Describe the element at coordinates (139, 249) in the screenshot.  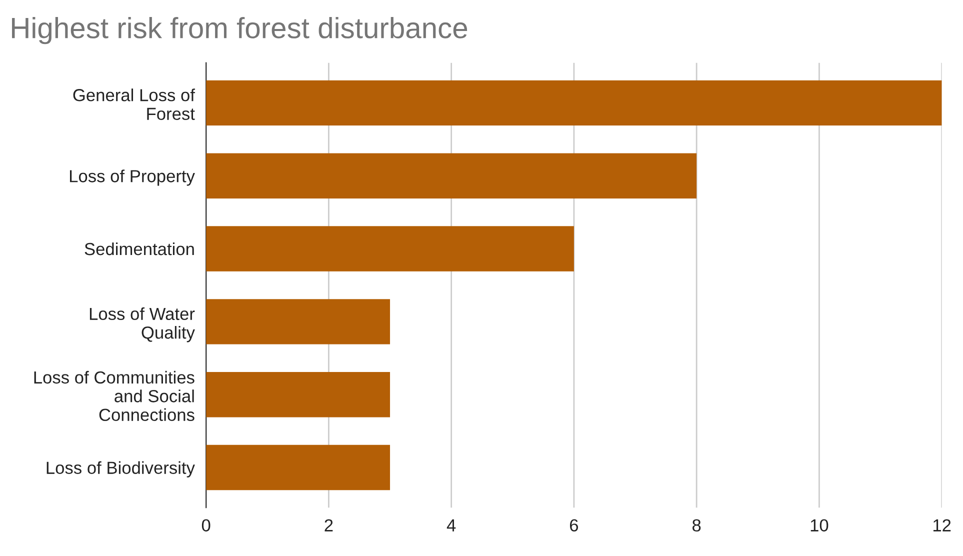
I see `y-tick-label: Sedimentation` at that location.